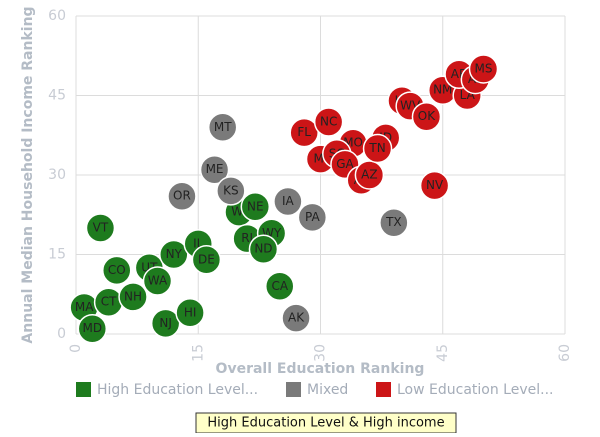  What do you see at coordinates (57, 16) in the screenshot?
I see `y-tick-label: 60` at bounding box center [57, 16].